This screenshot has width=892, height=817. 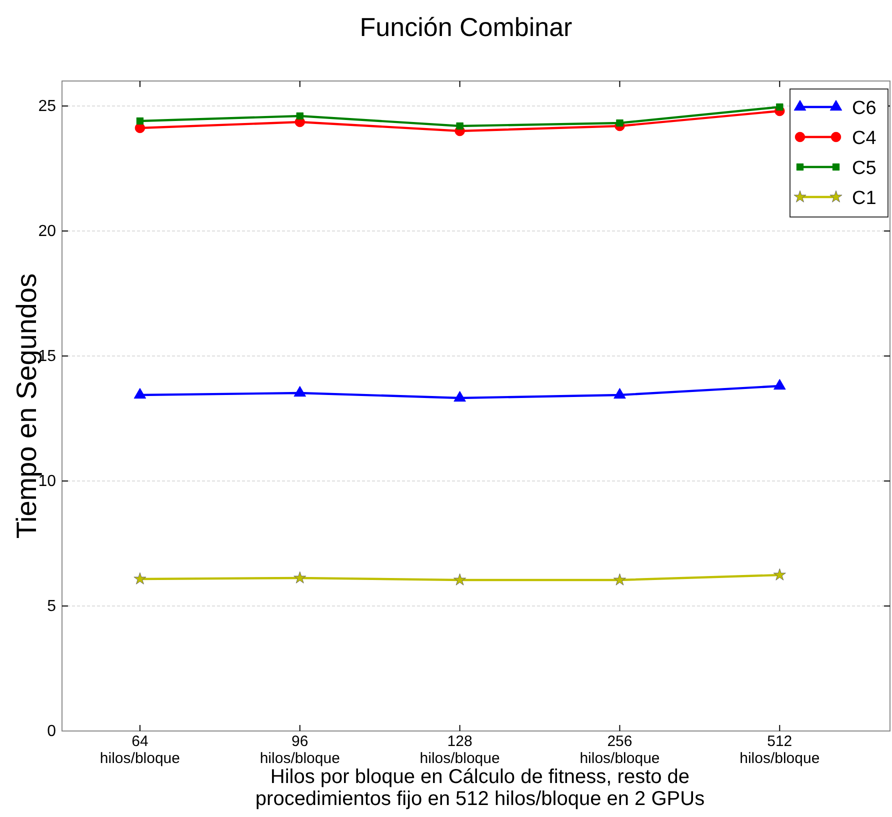 What do you see at coordinates (864, 198) in the screenshot?
I see `legend-label: C1` at bounding box center [864, 198].